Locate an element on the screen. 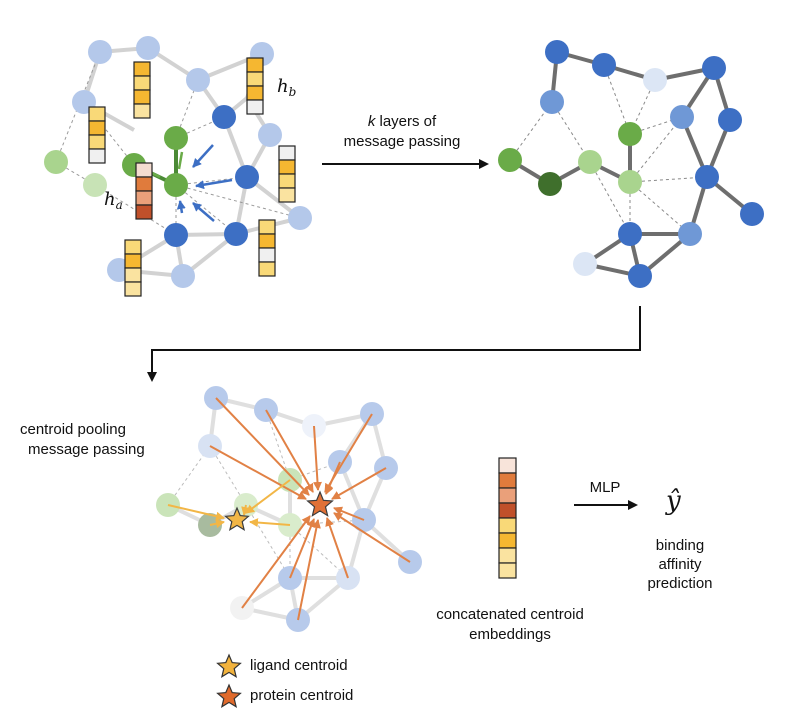 The width and height of the screenshot is (800, 727). input-graph is located at coordinates (178, 166).